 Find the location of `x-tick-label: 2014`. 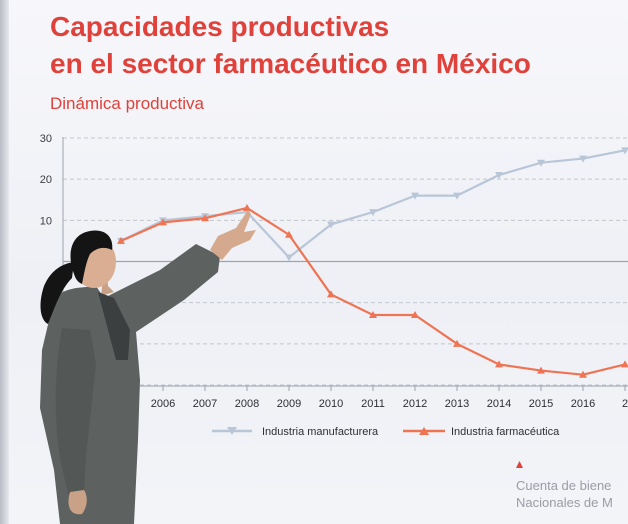

x-tick-label: 2014 is located at coordinates (499, 404).